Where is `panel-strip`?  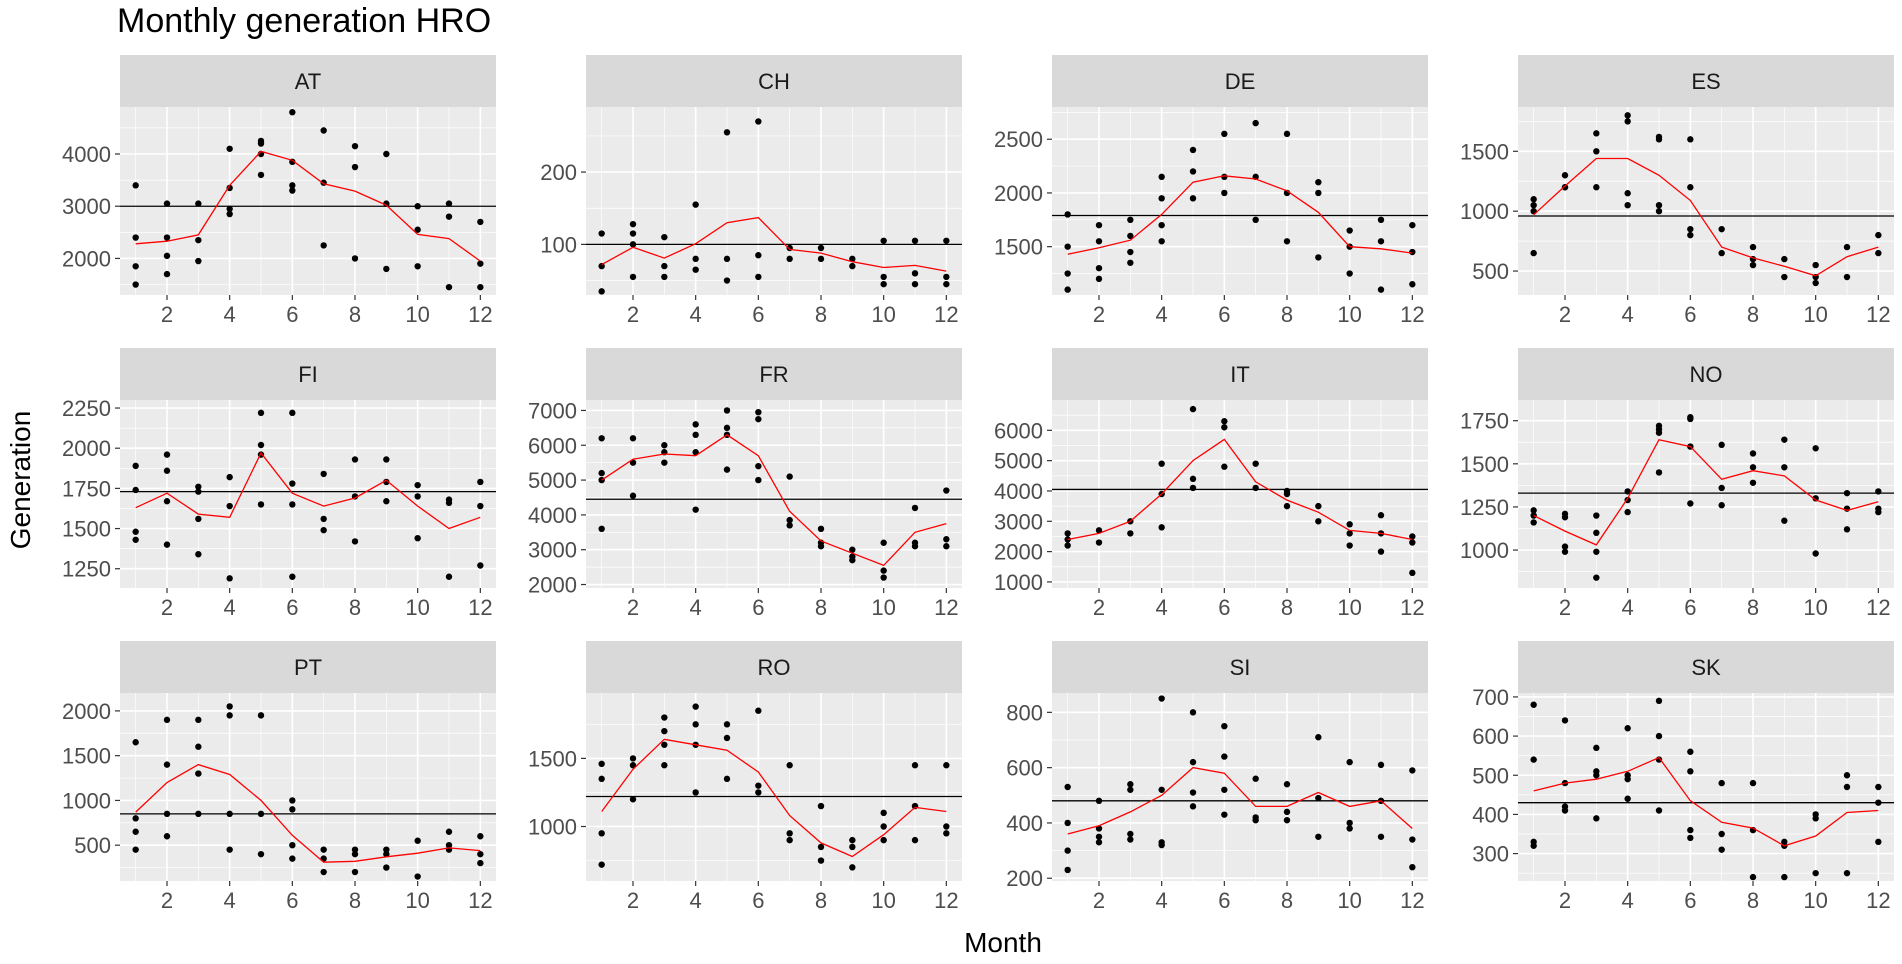
panel-strip is located at coordinates (774, 374).